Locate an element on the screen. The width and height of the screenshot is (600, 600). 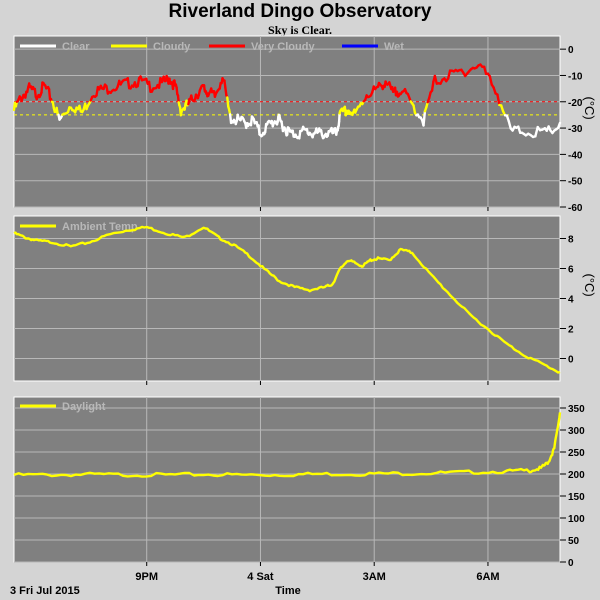
y-tick-label: -20 is located at coordinates (575, 103).